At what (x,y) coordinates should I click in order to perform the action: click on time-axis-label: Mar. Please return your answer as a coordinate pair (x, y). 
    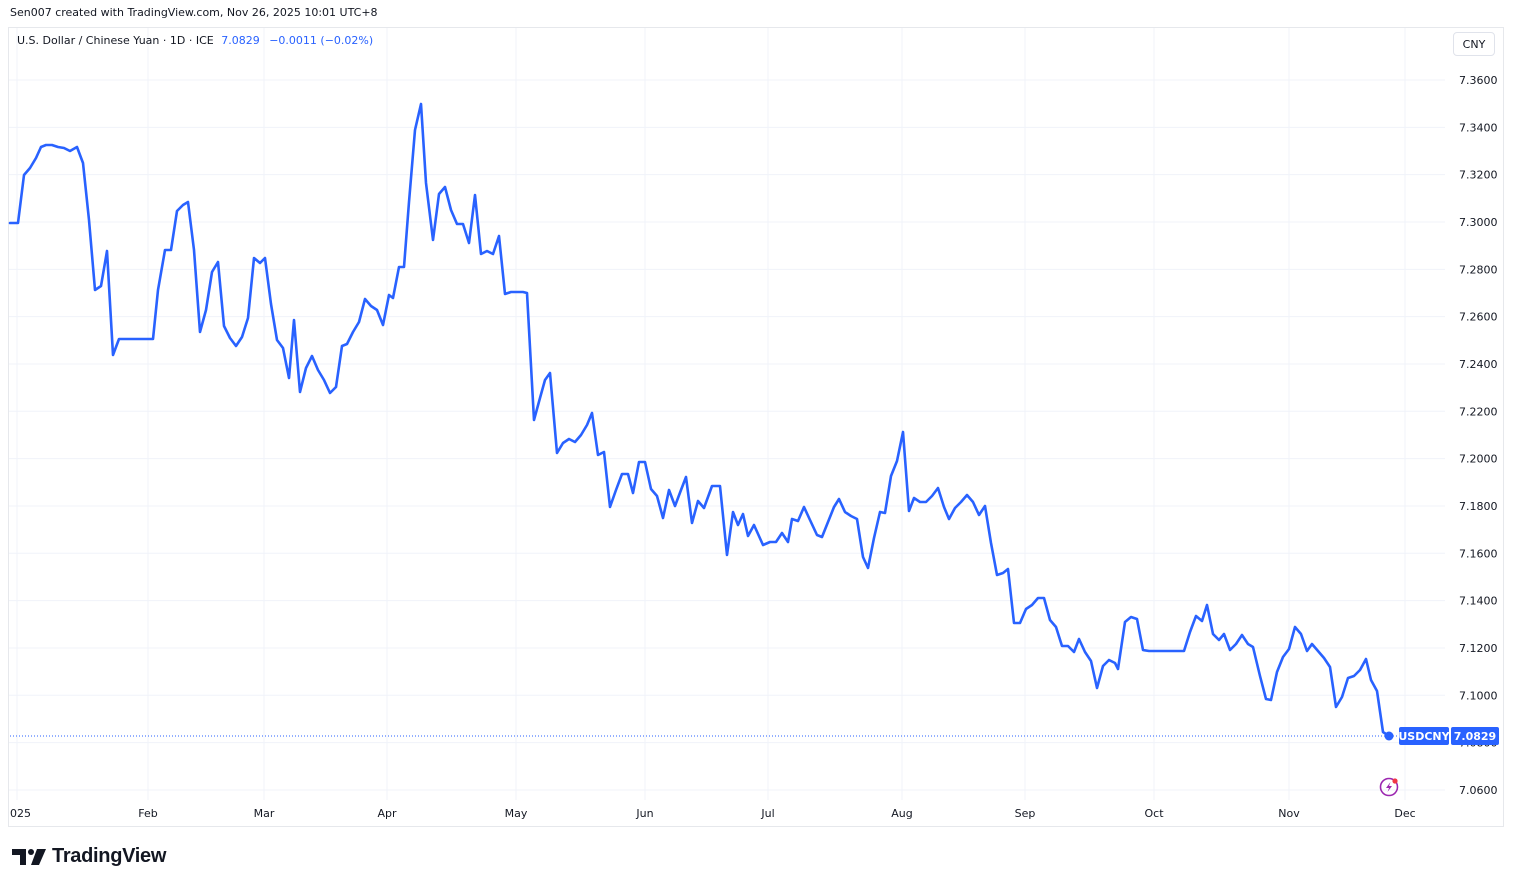
    Looking at the image, I should click on (264, 813).